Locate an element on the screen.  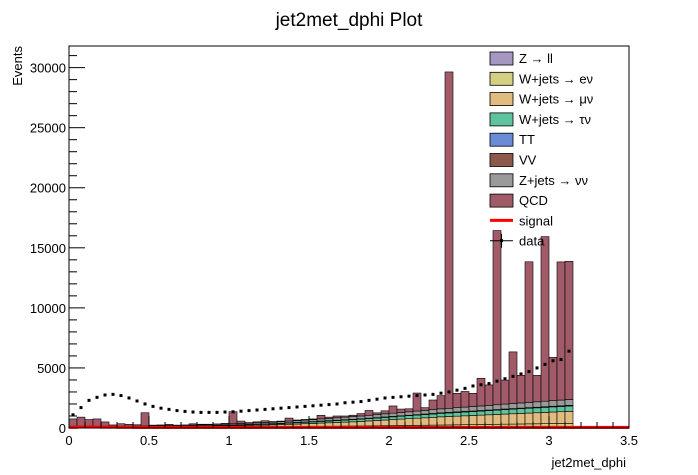
y-tick-label: 0 is located at coordinates (62, 428).